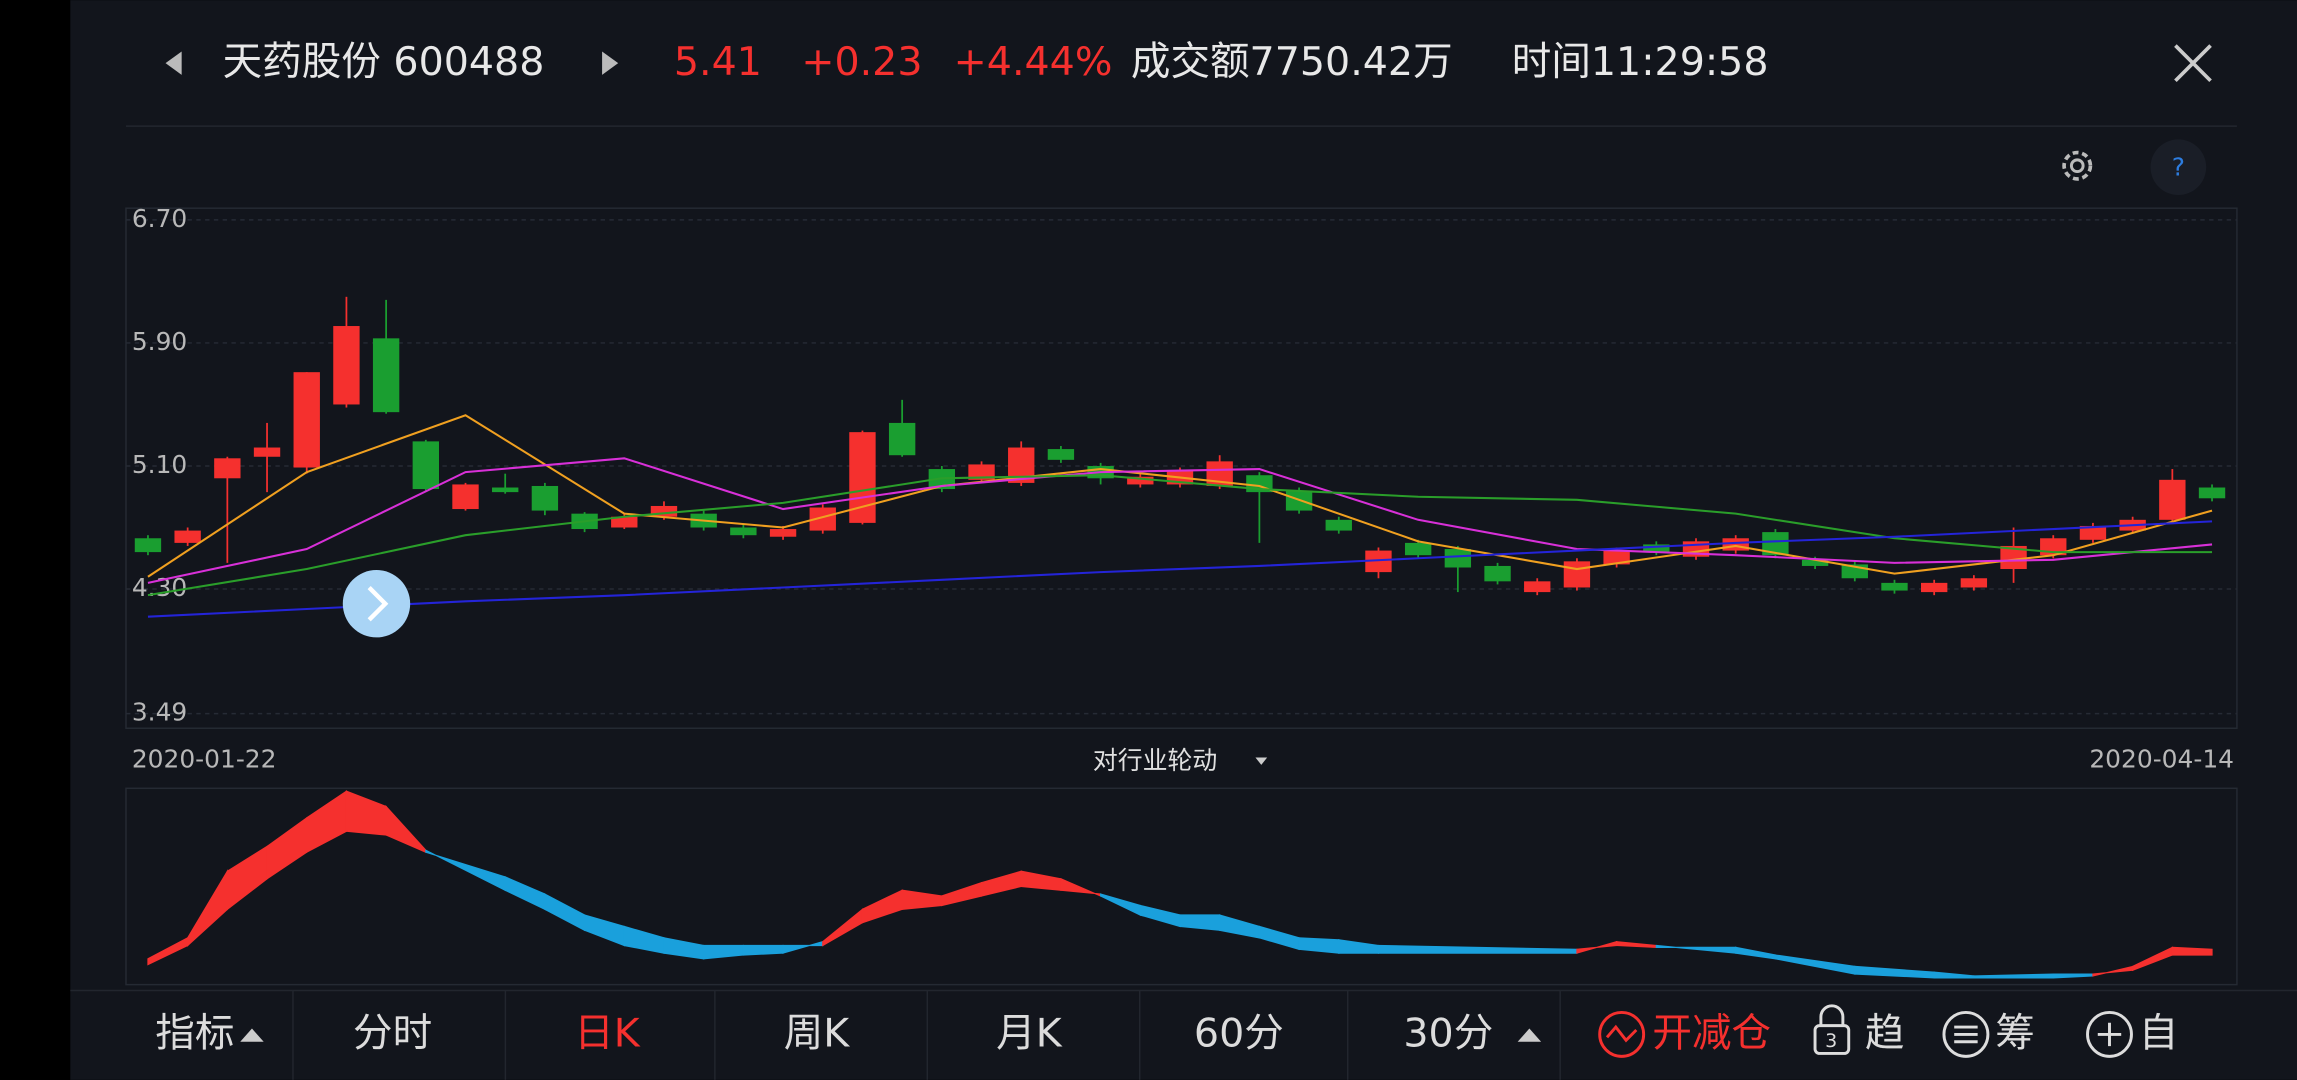 The height and width of the screenshot is (1080, 2297). Describe the element at coordinates (1885, 1033) in the screenshot. I see `tab: 趋` at that location.